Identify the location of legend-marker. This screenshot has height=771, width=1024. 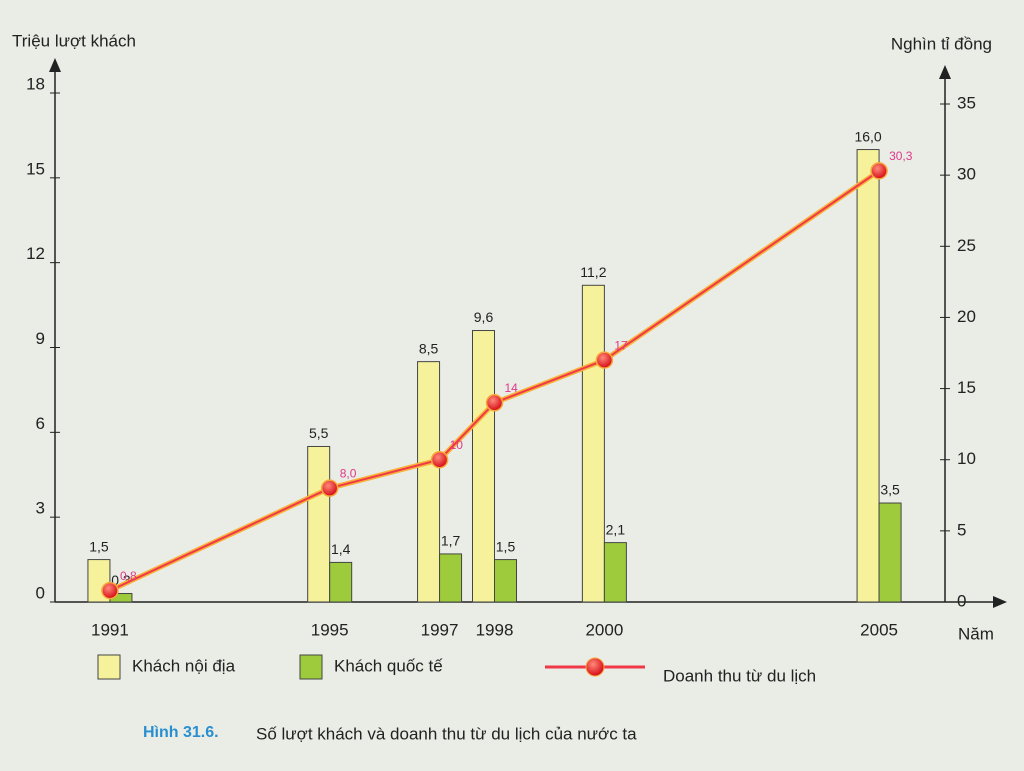
(595, 667).